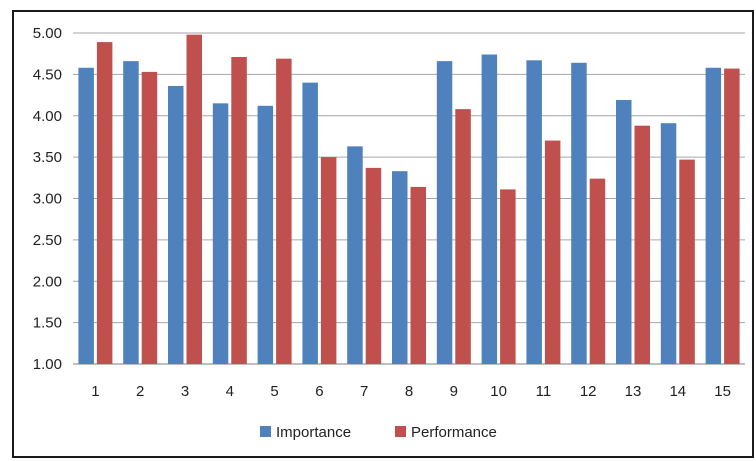 The height and width of the screenshot is (461, 756). Describe the element at coordinates (230, 391) in the screenshot. I see `x-tick-label: 4` at that location.